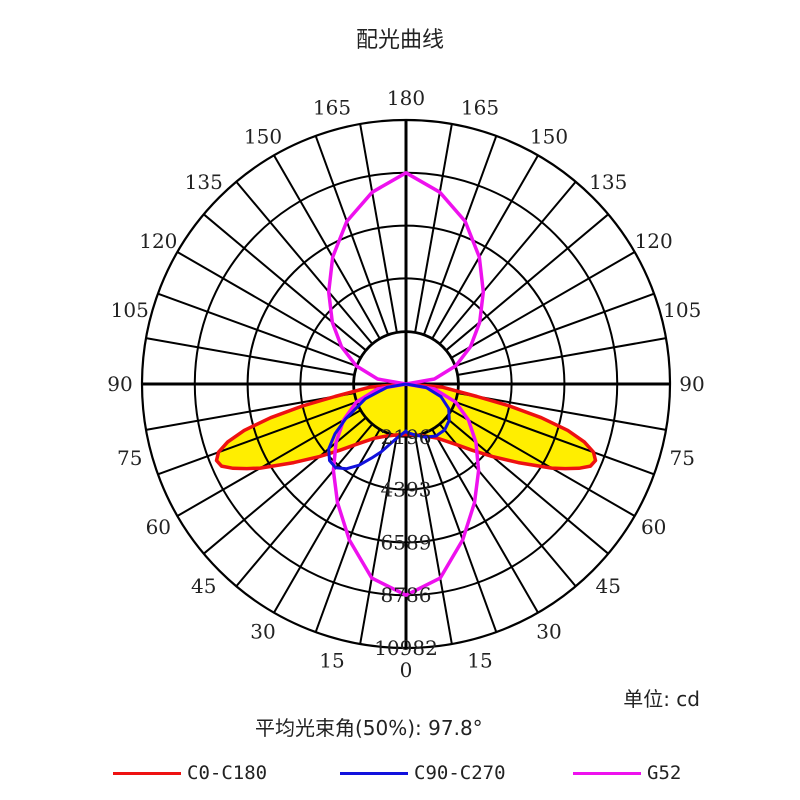 Image resolution: width=800 pixels, height=800 pixels. What do you see at coordinates (227, 773) in the screenshot?
I see `legend-label: C0-C180` at bounding box center [227, 773].